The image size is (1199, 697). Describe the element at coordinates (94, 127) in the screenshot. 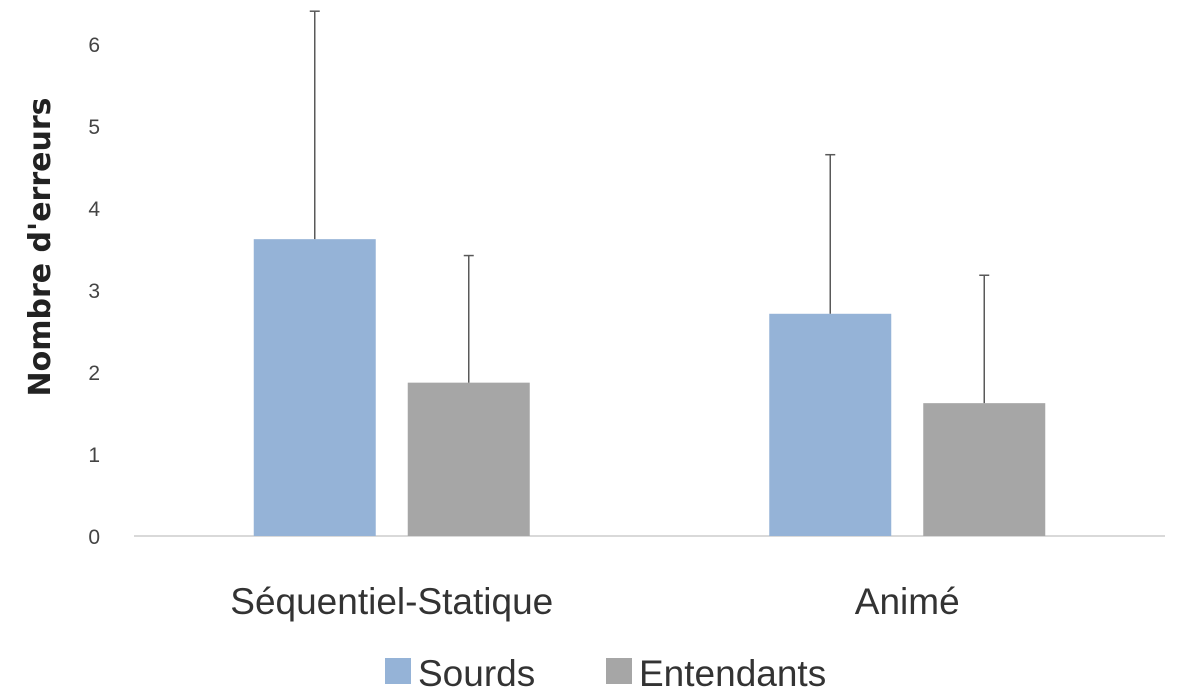

I see `y-tick-label: 5` at that location.